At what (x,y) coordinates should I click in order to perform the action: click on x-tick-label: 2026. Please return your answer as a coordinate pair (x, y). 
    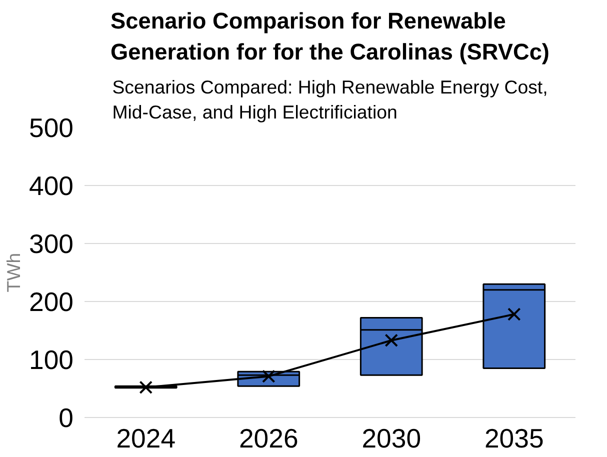
    Looking at the image, I should click on (268, 439).